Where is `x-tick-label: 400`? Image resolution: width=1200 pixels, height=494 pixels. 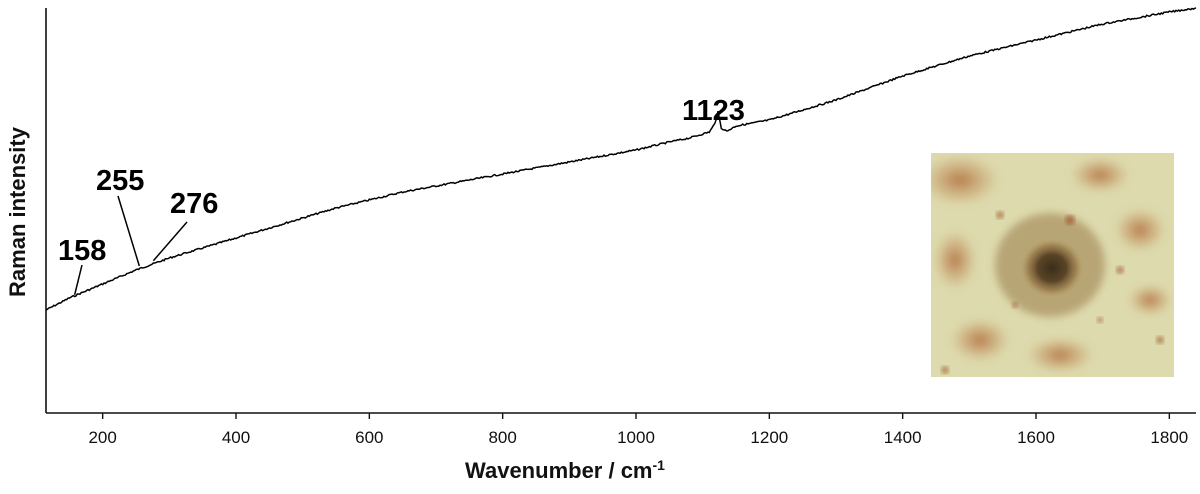
x-tick-label: 400 is located at coordinates (236, 437).